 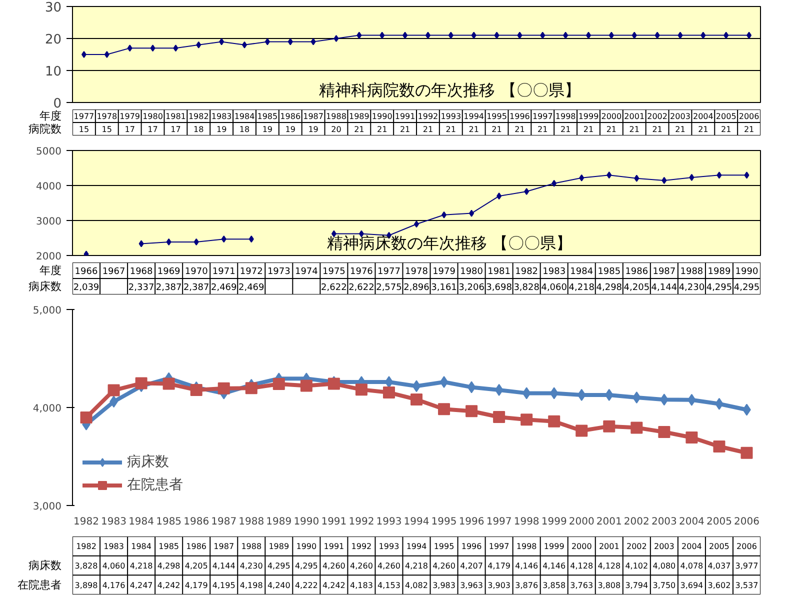 I want to click on text: 病床数, so click(x=45, y=286).